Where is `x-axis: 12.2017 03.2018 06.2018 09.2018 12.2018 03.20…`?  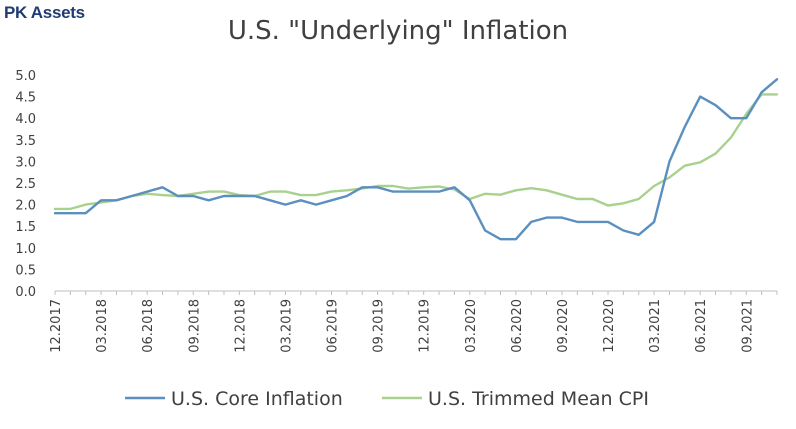
x-axis: 12.2017 03.2018 06.2018 09.2018 12.2018 03.20… is located at coordinates (413, 321).